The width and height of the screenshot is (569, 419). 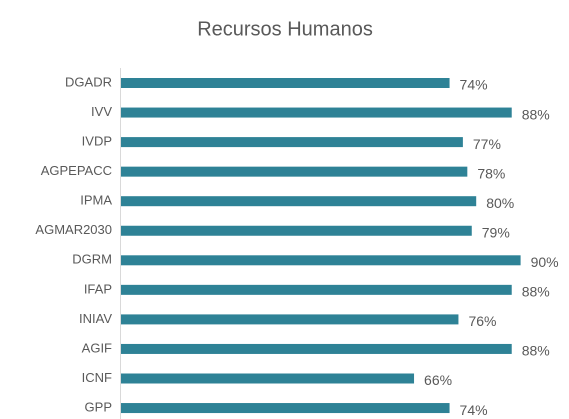 What do you see at coordinates (491, 173) in the screenshot?
I see `value-label: 78%` at bounding box center [491, 173].